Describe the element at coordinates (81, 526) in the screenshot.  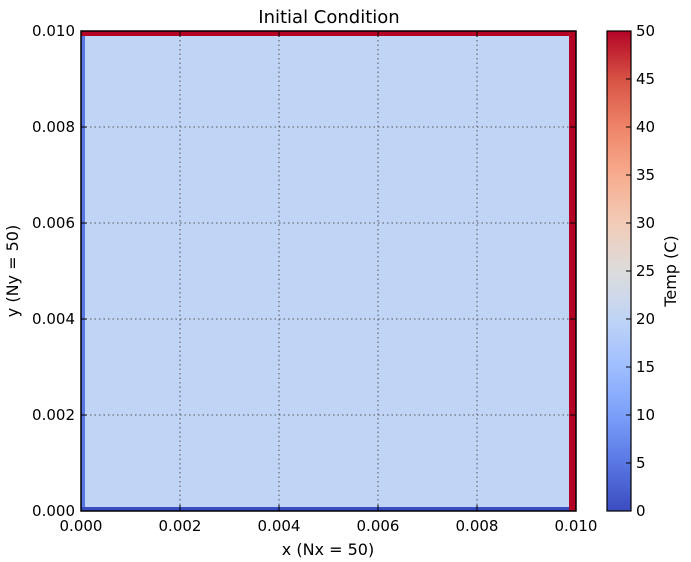
I see `x-tick-label: 0.000` at that location.